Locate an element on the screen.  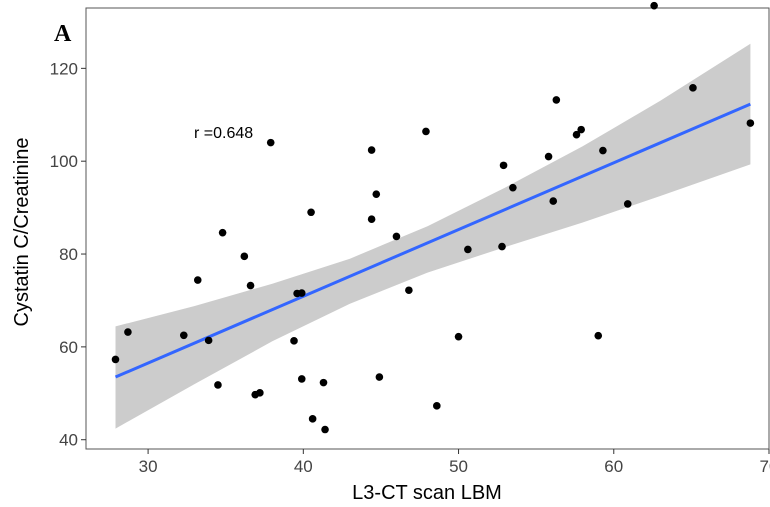
x-tick-label: 70 is located at coordinates (765, 466).